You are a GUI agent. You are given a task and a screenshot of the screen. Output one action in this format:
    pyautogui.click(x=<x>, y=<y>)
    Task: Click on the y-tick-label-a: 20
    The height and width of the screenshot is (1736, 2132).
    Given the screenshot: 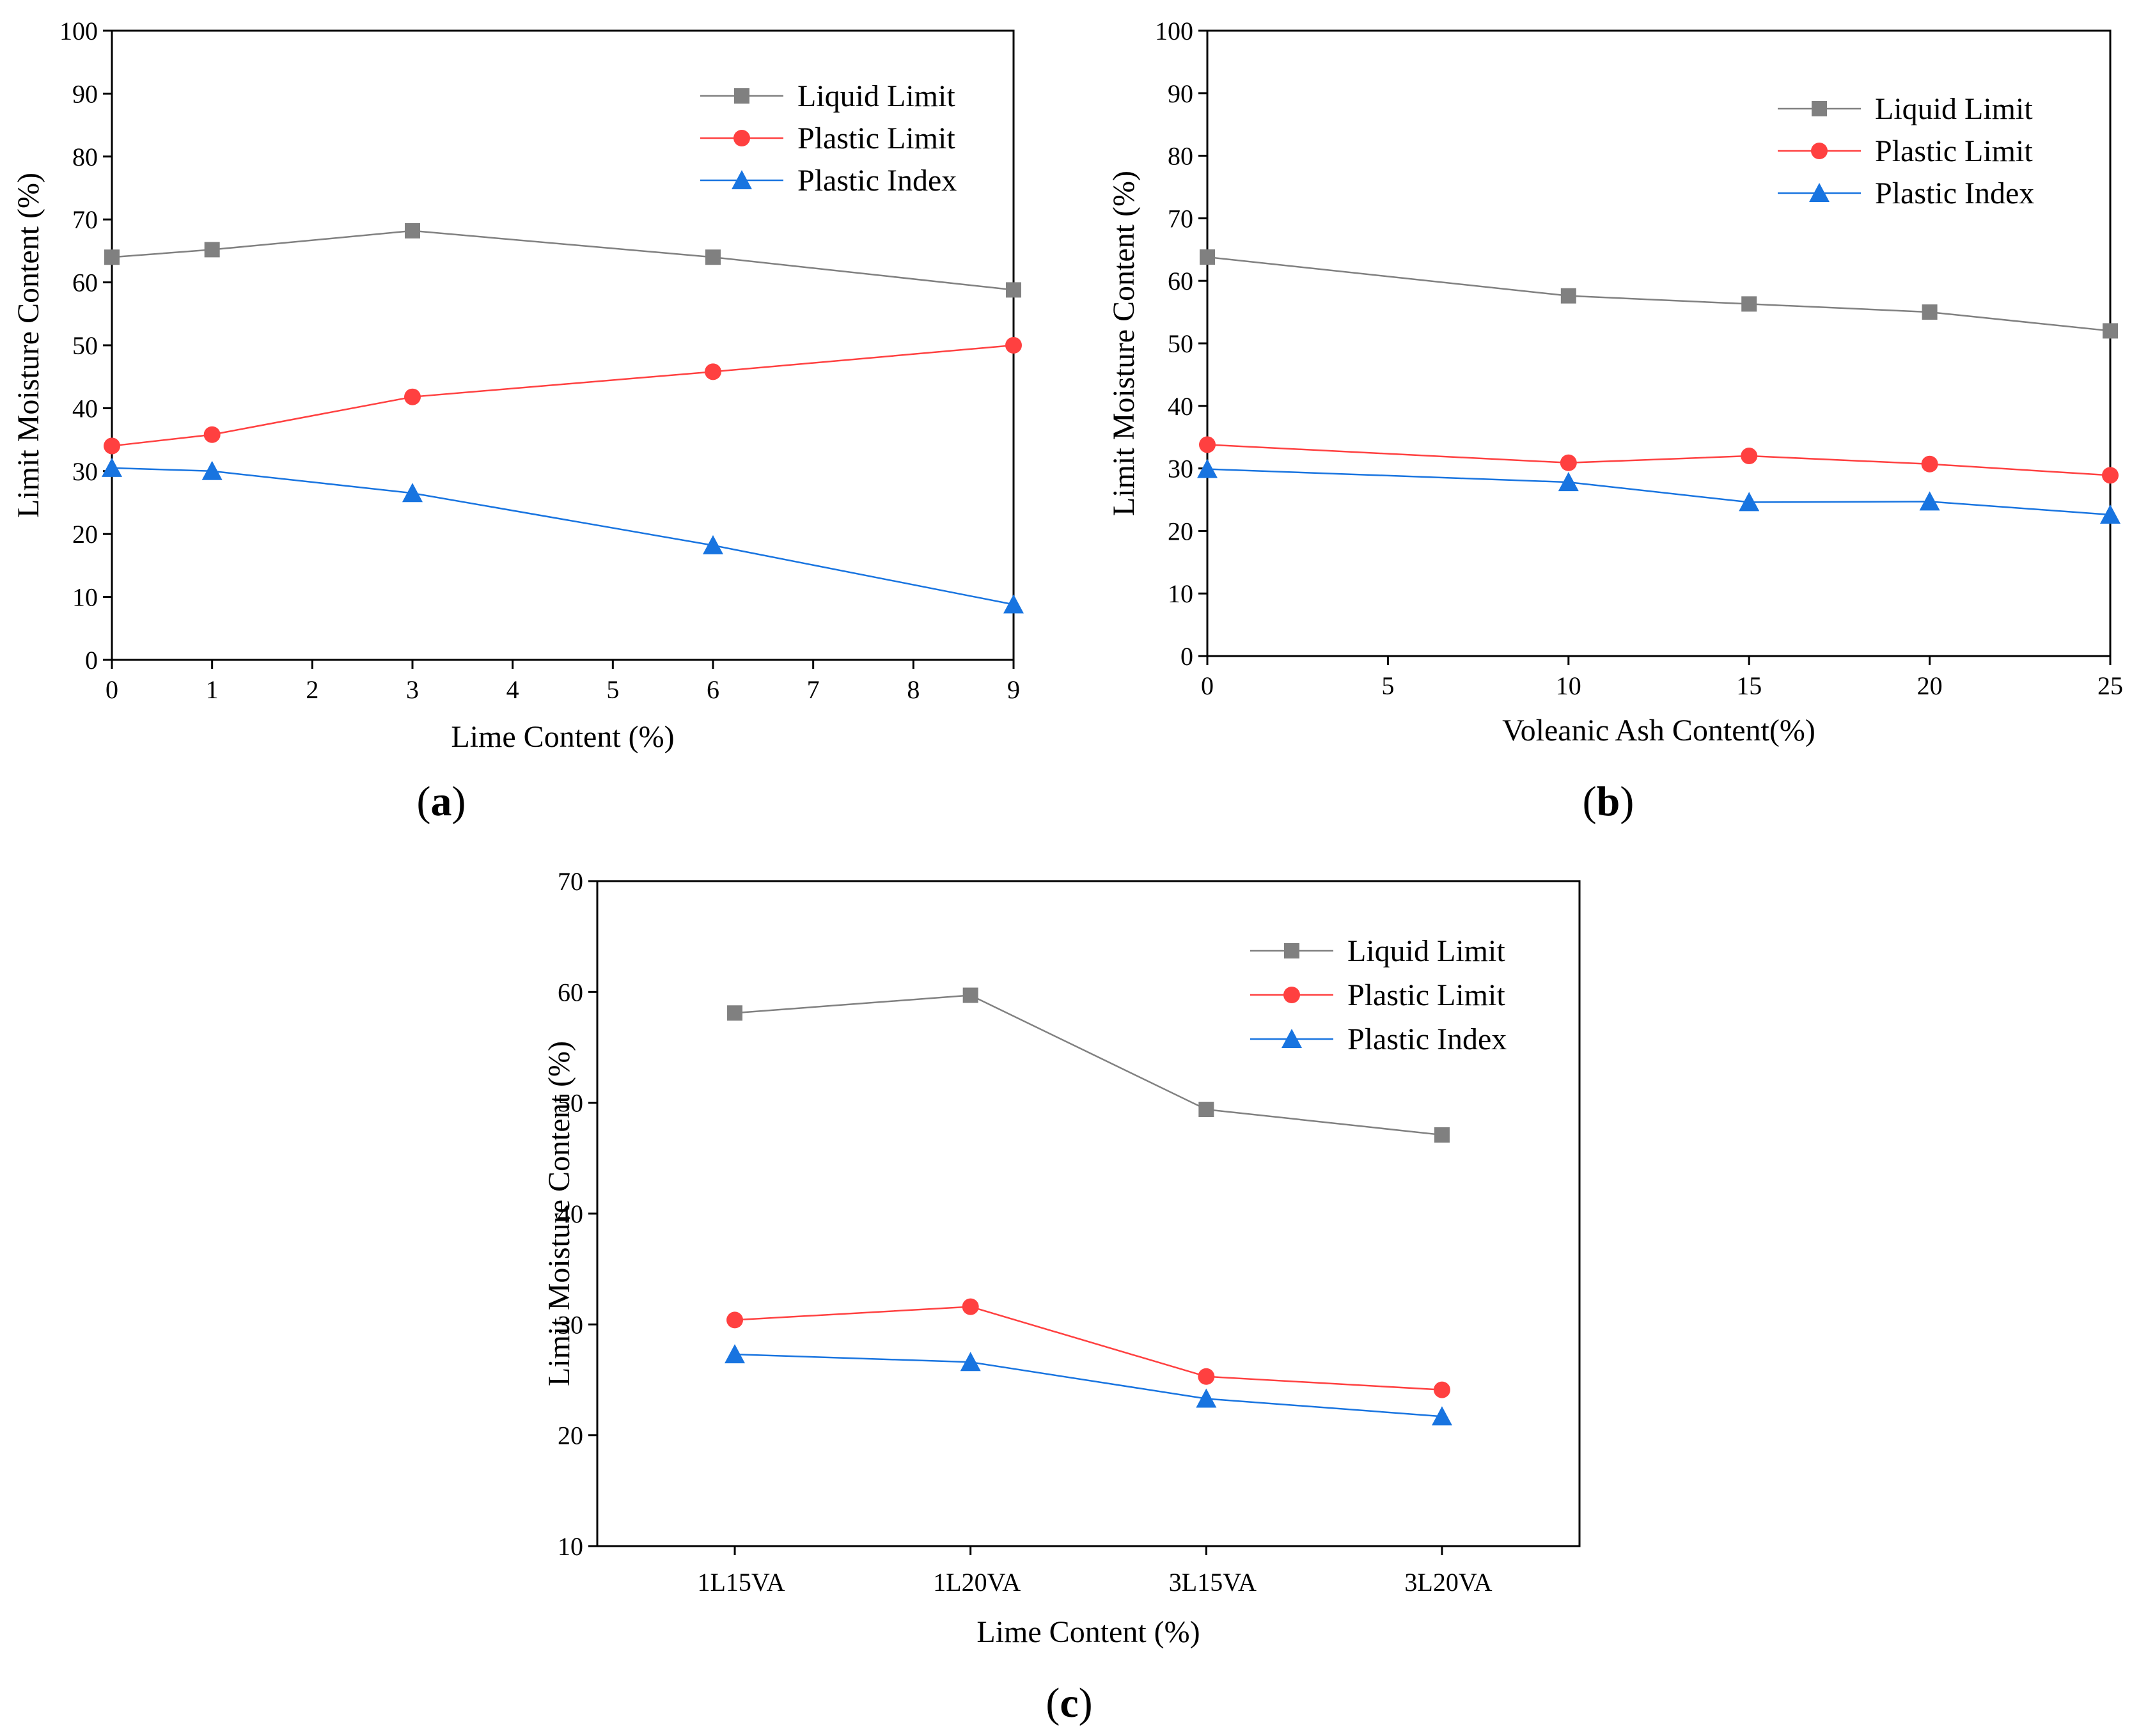 What is the action you would take?
    pyautogui.click(x=85, y=534)
    